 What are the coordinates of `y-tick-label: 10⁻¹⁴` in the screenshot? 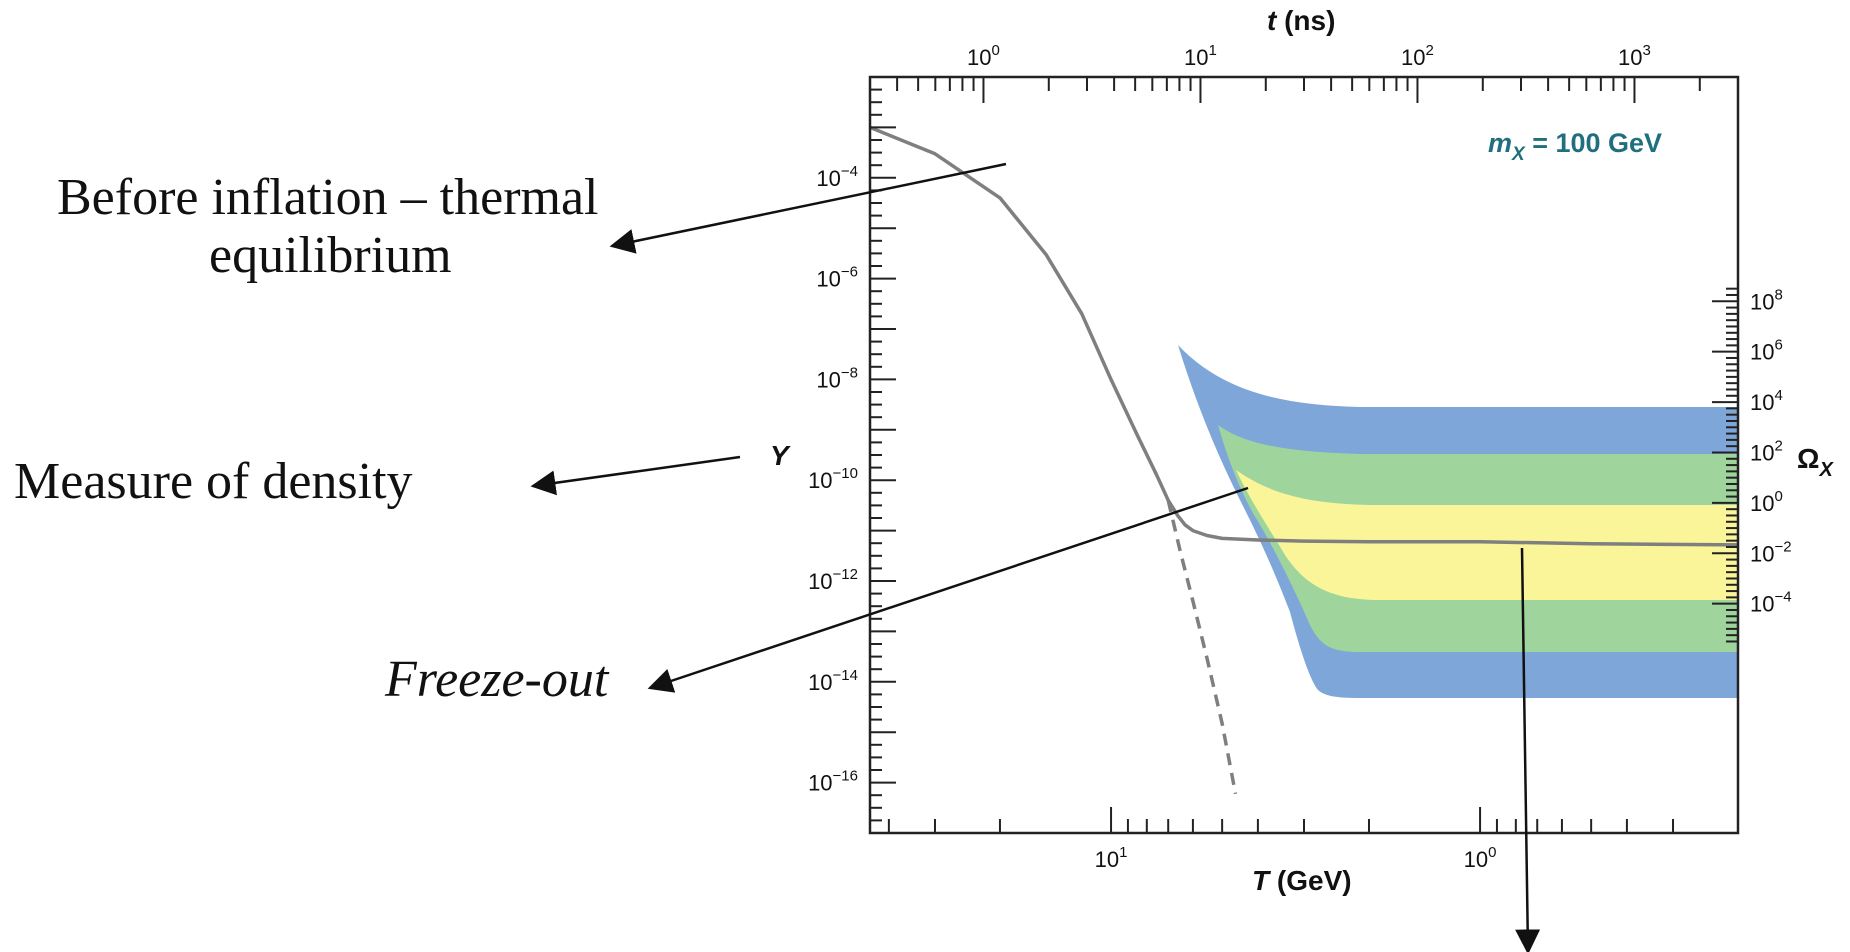 It's located at (833, 681).